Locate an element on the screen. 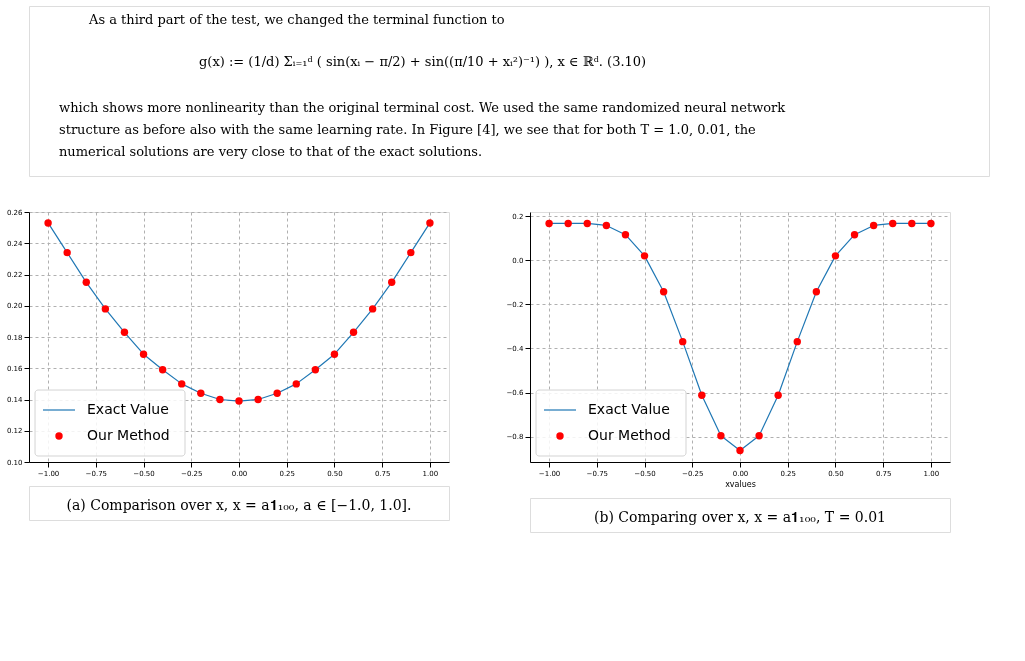 This screenshot has width=1025, height=661. text: (a) Comparison over x, x = a𝟏₁₀₀, a ∈ [−1.0, 1.0]. is located at coordinates (239, 505).